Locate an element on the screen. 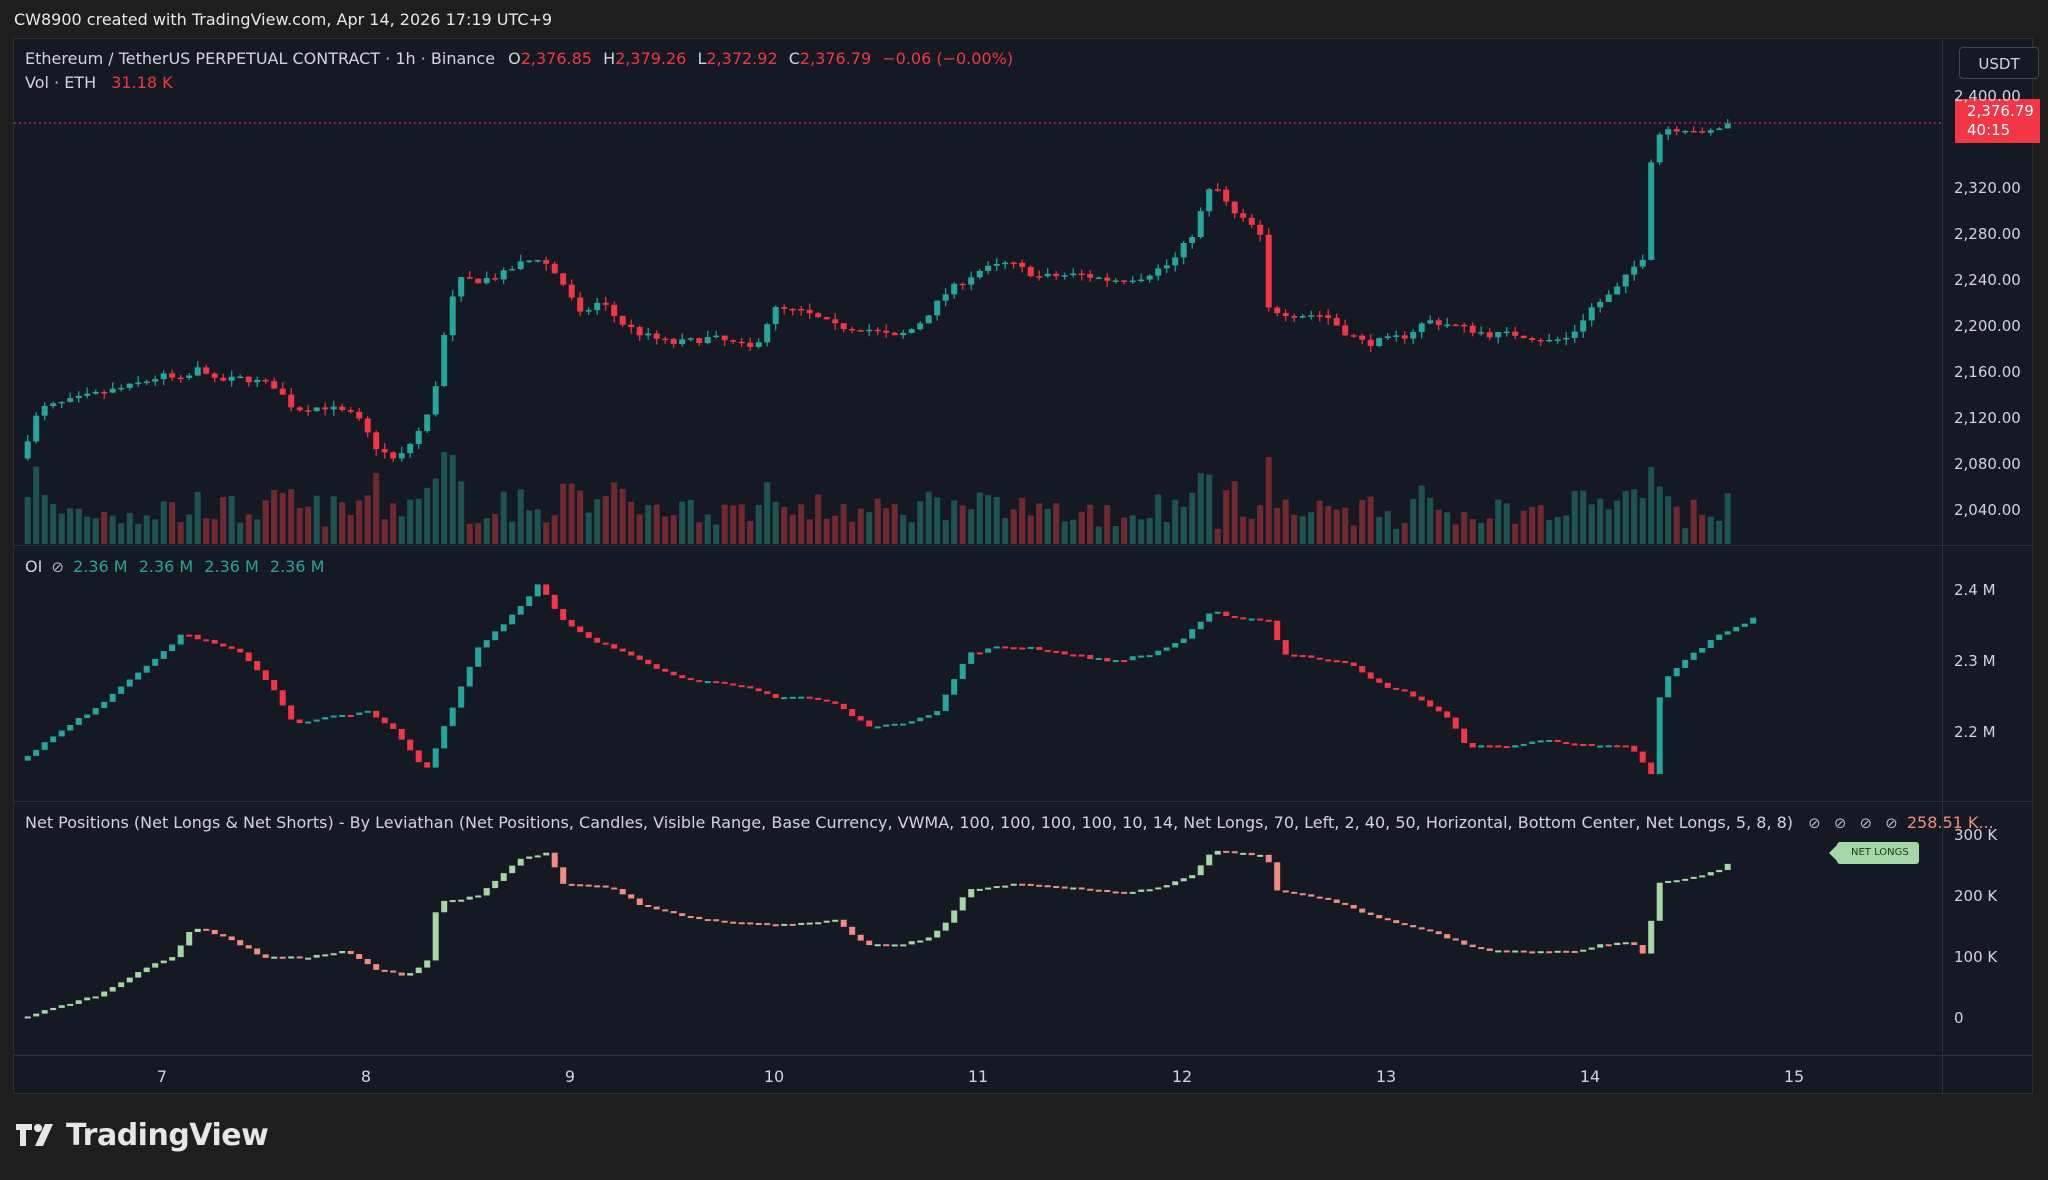 The width and height of the screenshot is (2048, 1180). time-axis-label: 8 is located at coordinates (366, 1076).